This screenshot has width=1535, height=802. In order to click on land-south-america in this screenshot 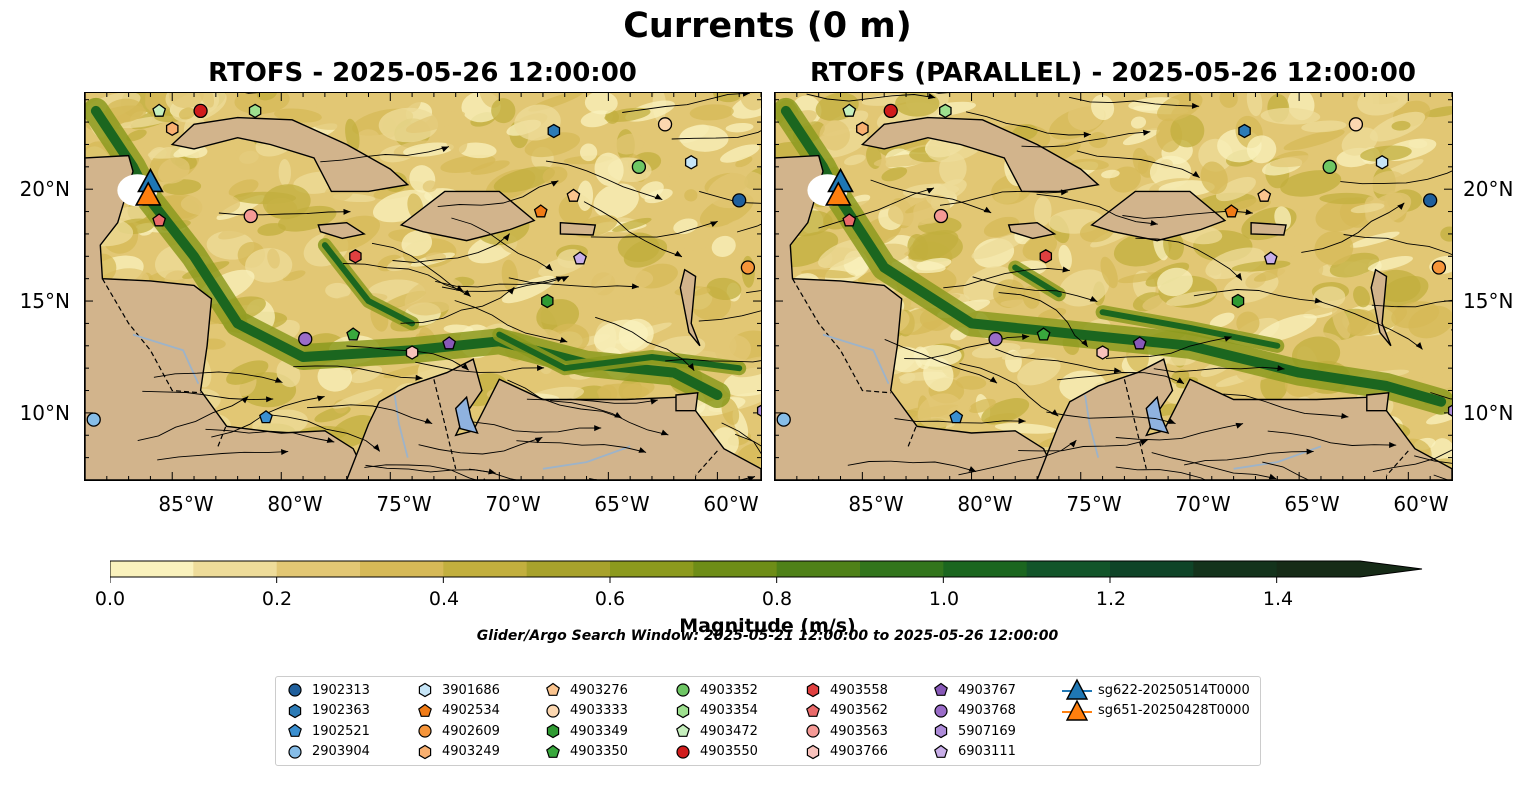, I will do `click(1244, 419)`.